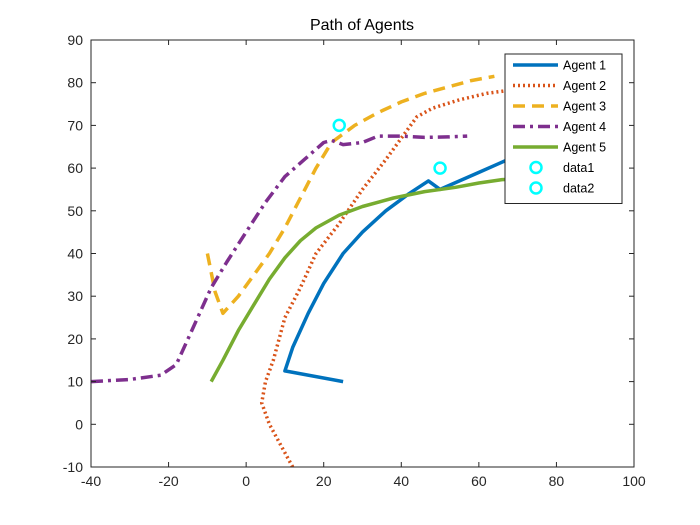 The image size is (700, 525). What do you see at coordinates (75, 211) in the screenshot?
I see `y-tick-label: 50` at bounding box center [75, 211].